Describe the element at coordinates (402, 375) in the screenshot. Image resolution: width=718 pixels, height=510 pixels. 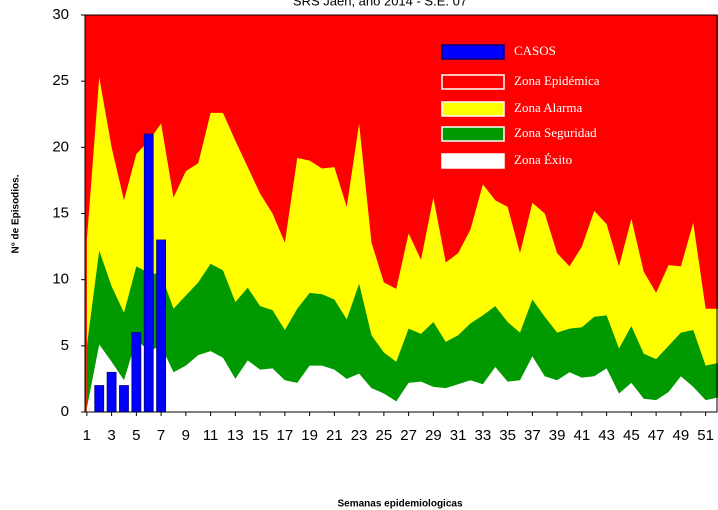
I see `zone-area` at that location.